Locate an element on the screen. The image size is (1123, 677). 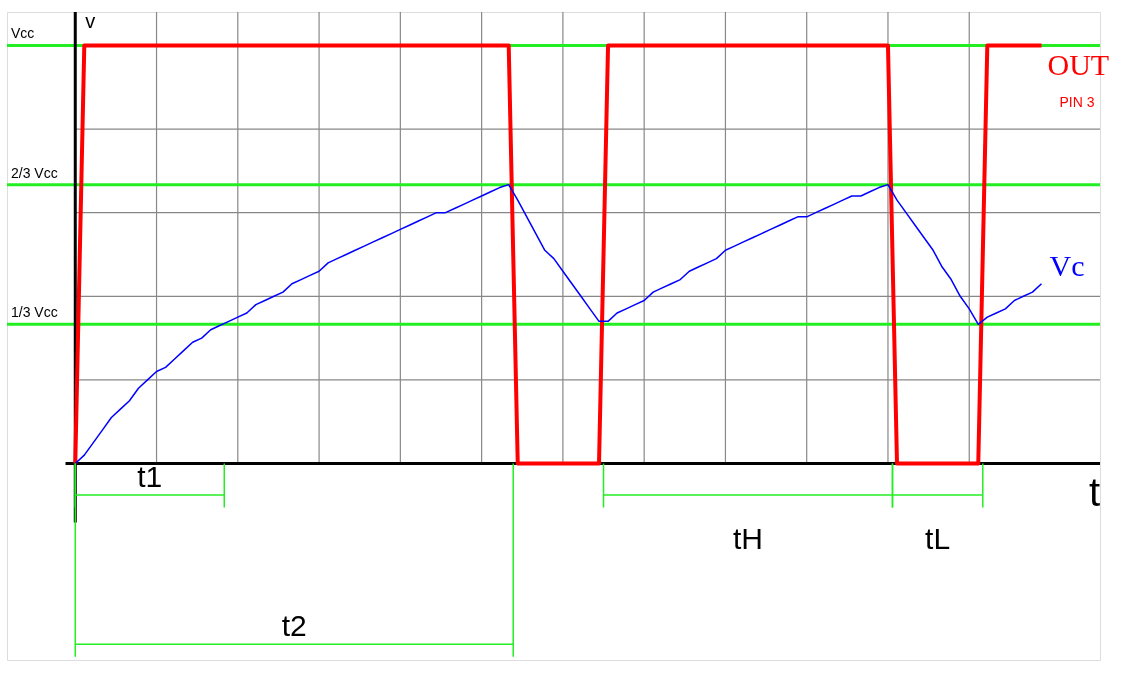
text: t2 is located at coordinates (294, 626).